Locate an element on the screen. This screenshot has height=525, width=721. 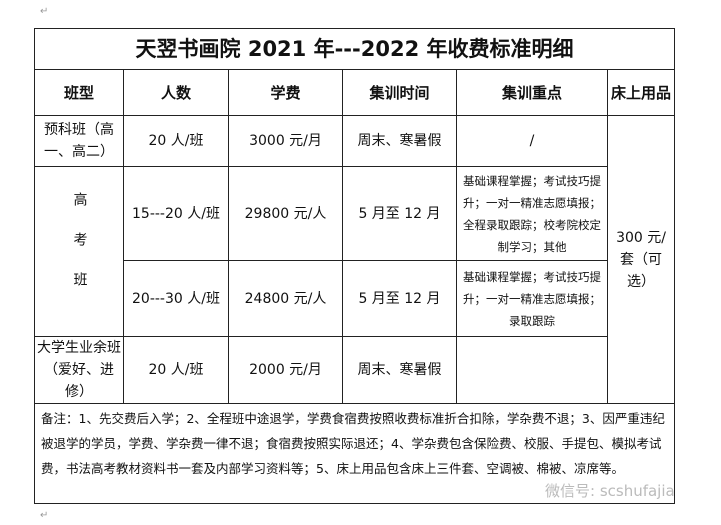
class-type: 大学生业余班（爱好、进修） is located at coordinates (79, 370).